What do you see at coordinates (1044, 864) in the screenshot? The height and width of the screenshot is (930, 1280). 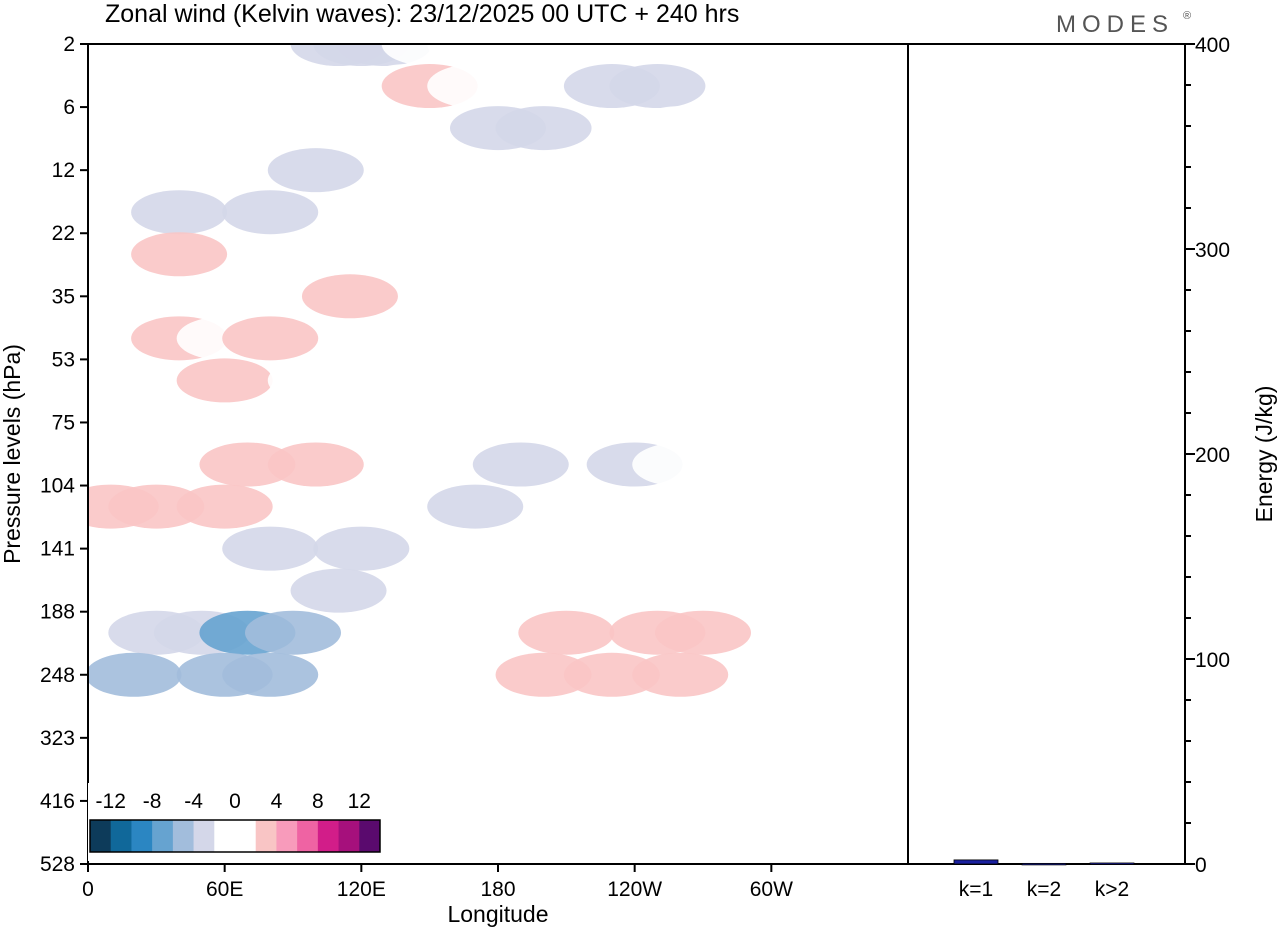 I see `energy-bar-k=2` at bounding box center [1044, 864].